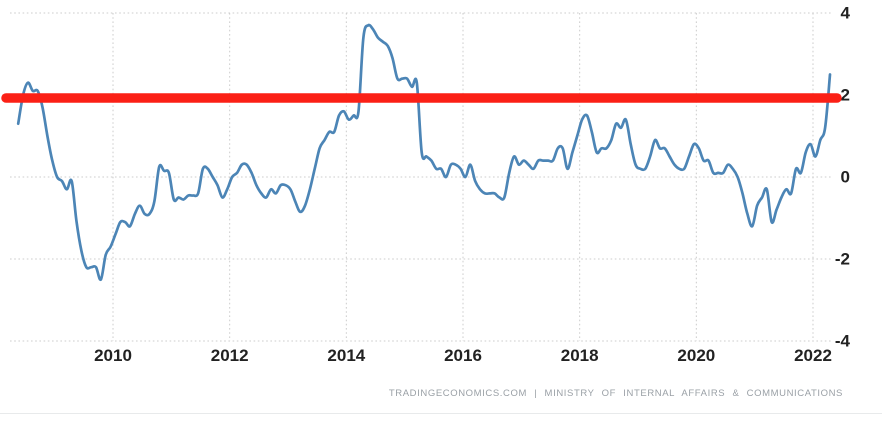 The image size is (882, 421). I want to click on x-axis-labels: 2010 2012 2014 2016 2018 2020 2022, so click(463, 355).